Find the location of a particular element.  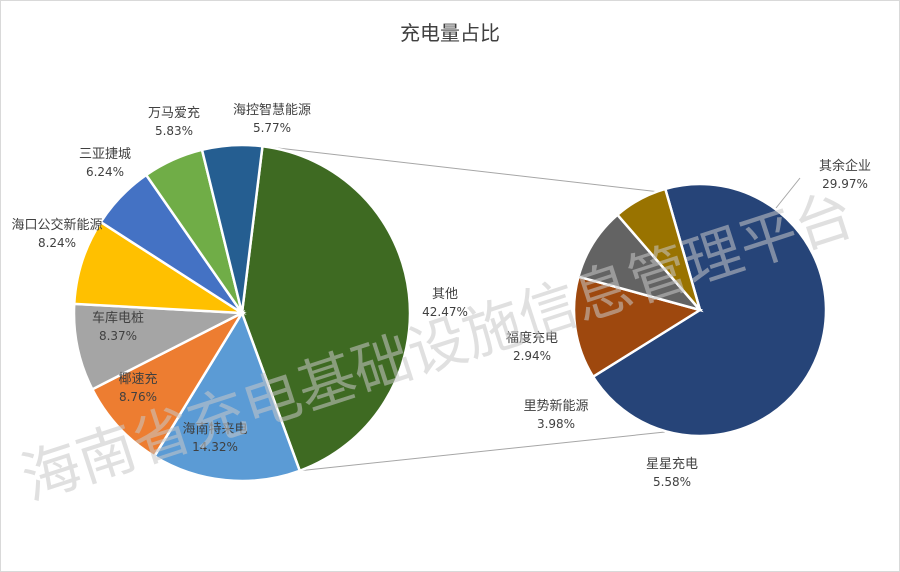

secondary-slice-label: 其余企业 is located at coordinates (845, 166).